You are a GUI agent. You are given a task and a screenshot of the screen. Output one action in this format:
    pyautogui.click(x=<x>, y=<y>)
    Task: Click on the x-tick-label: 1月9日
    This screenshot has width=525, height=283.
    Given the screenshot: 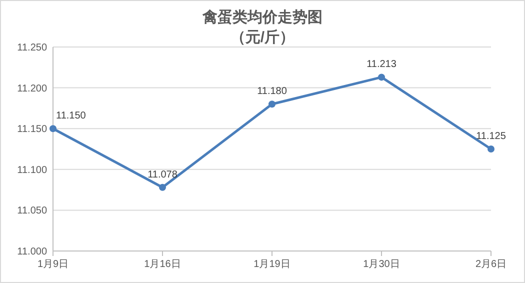 What is the action you would take?
    pyautogui.click(x=53, y=264)
    